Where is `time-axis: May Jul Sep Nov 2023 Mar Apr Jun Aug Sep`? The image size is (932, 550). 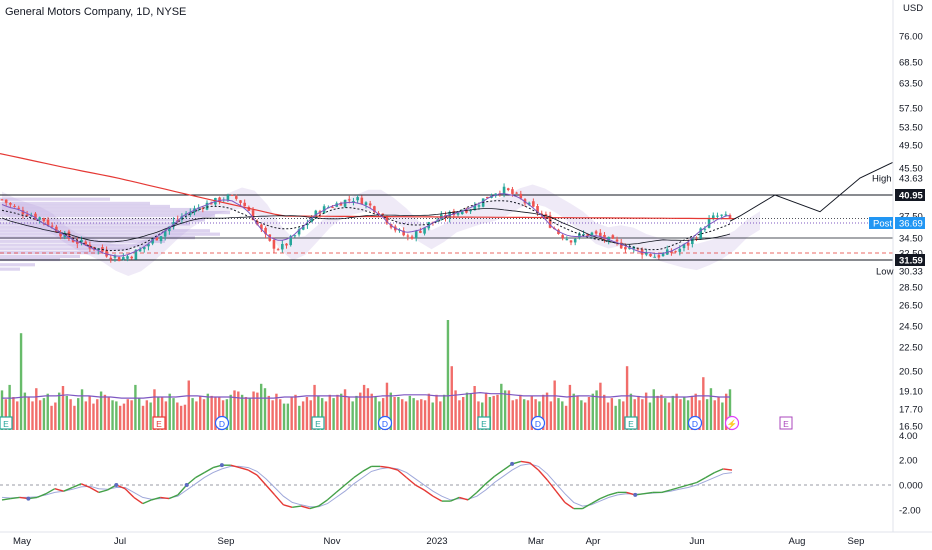
time-axis: May Jul Sep Nov 2023 Mar Apr Jun Aug Sep is located at coordinates (438, 541).